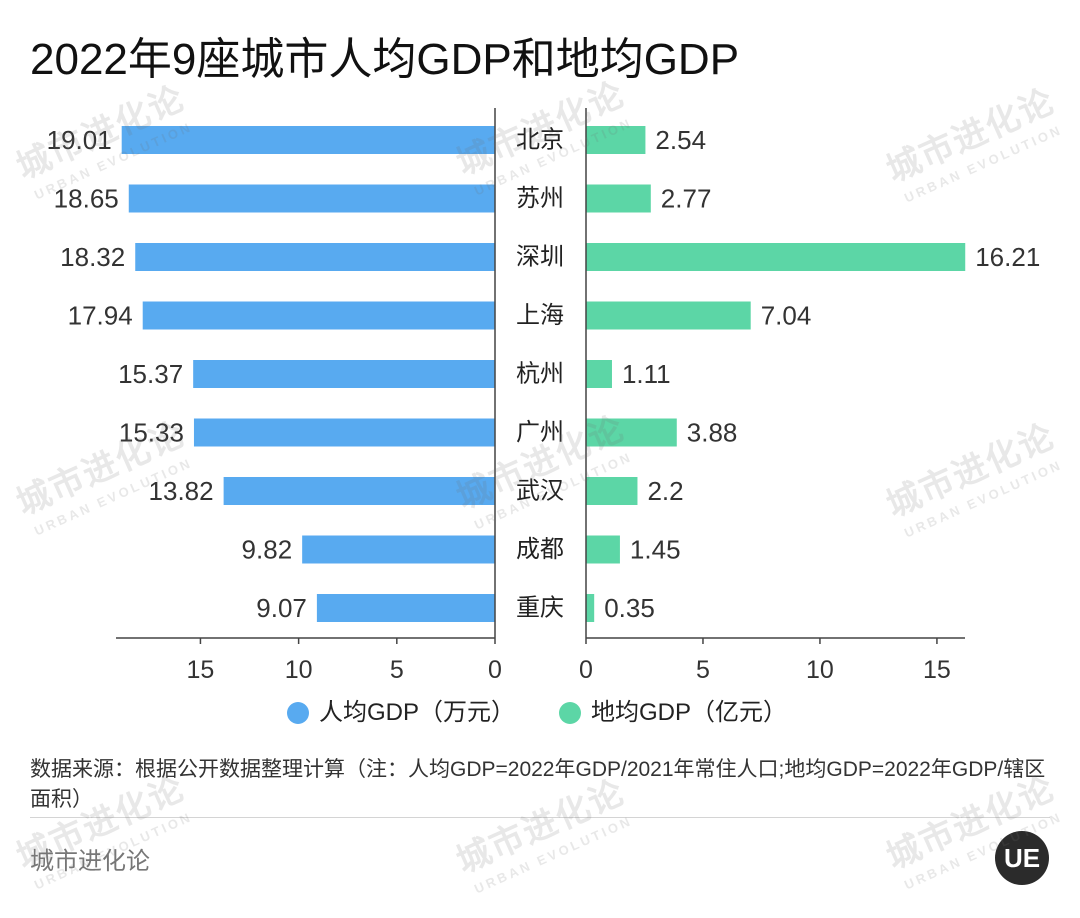 The width and height of the screenshot is (1080, 918). What do you see at coordinates (299, 670) in the screenshot?
I see `left-x-axis-tick-label: 10` at bounding box center [299, 670].